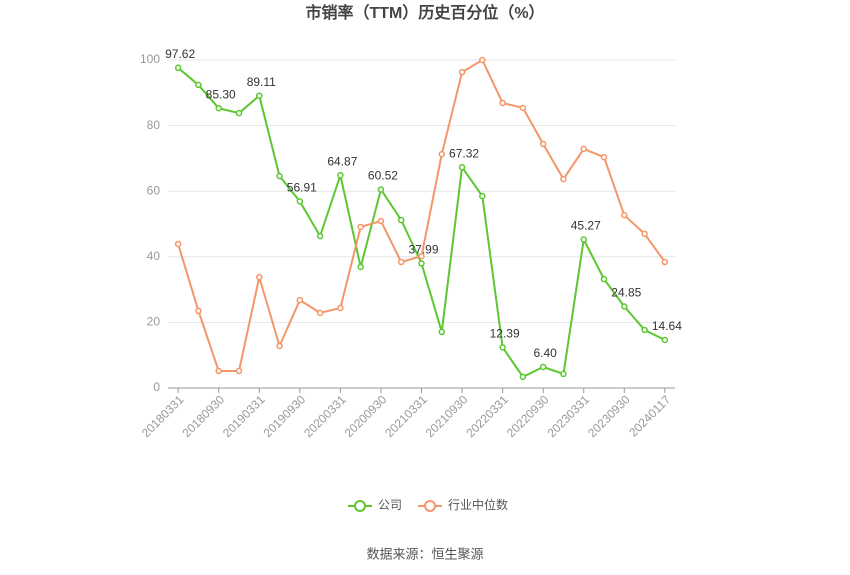 This screenshot has height=575, width=850. What do you see at coordinates (366, 416) in the screenshot?
I see `x-tick-label: 20200930` at bounding box center [366, 416].